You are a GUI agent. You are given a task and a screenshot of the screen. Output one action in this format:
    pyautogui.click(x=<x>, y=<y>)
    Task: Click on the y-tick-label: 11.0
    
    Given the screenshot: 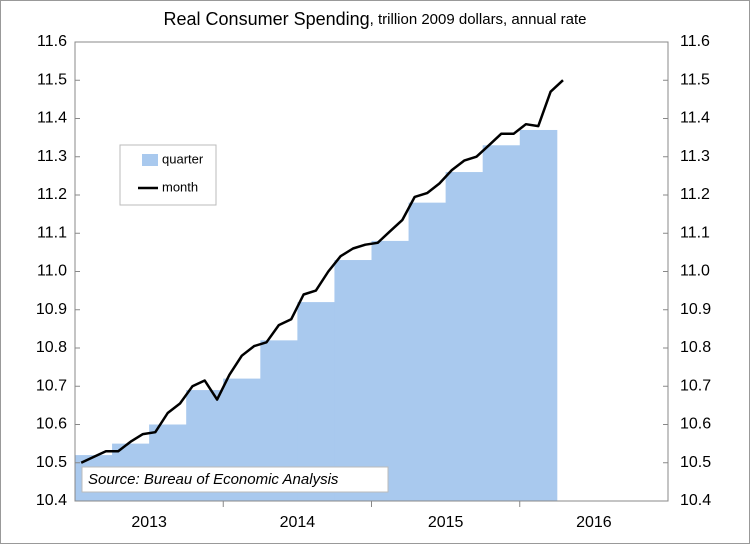 What is the action you would take?
    pyautogui.click(x=52, y=271)
    